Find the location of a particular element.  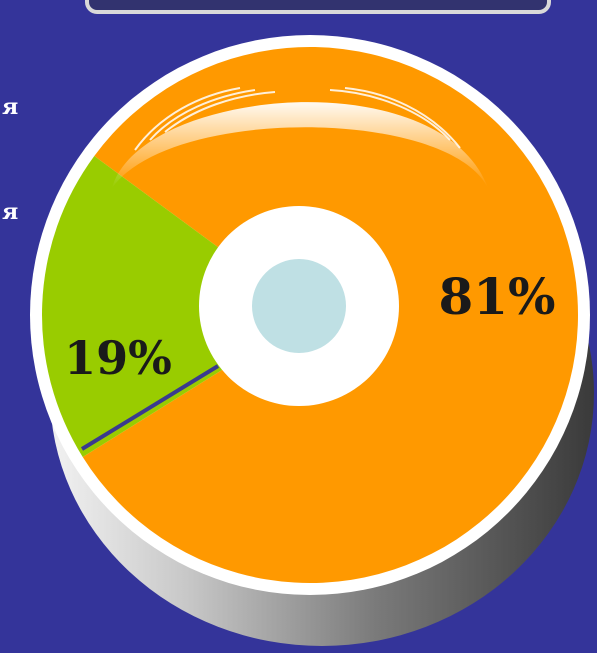

gloss-streaks is located at coordinates (297, 119).